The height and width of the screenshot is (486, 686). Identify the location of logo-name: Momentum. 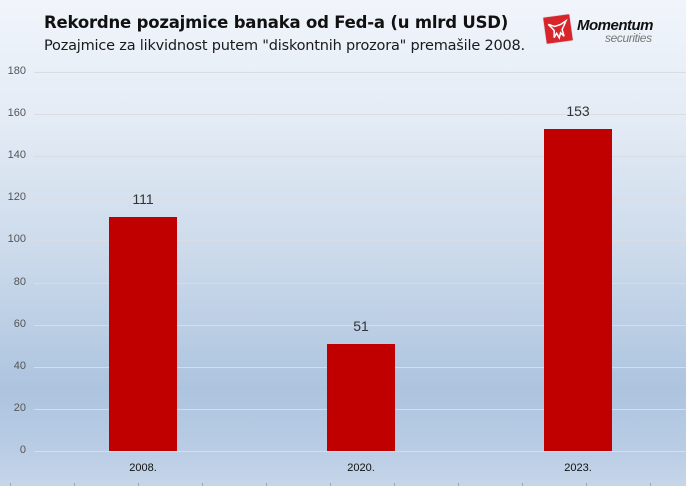
(615, 25).